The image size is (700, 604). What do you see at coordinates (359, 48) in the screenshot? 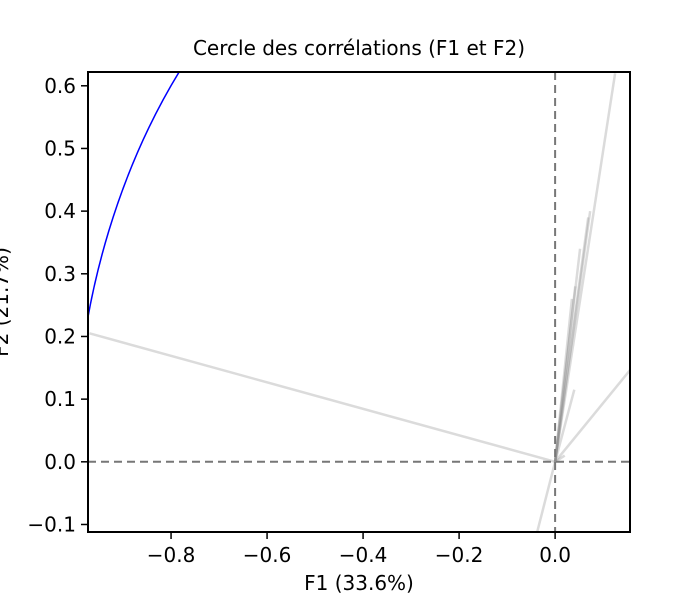
I see `chart-title: Cercle des corrélations (F1 et F2)` at bounding box center [359, 48].